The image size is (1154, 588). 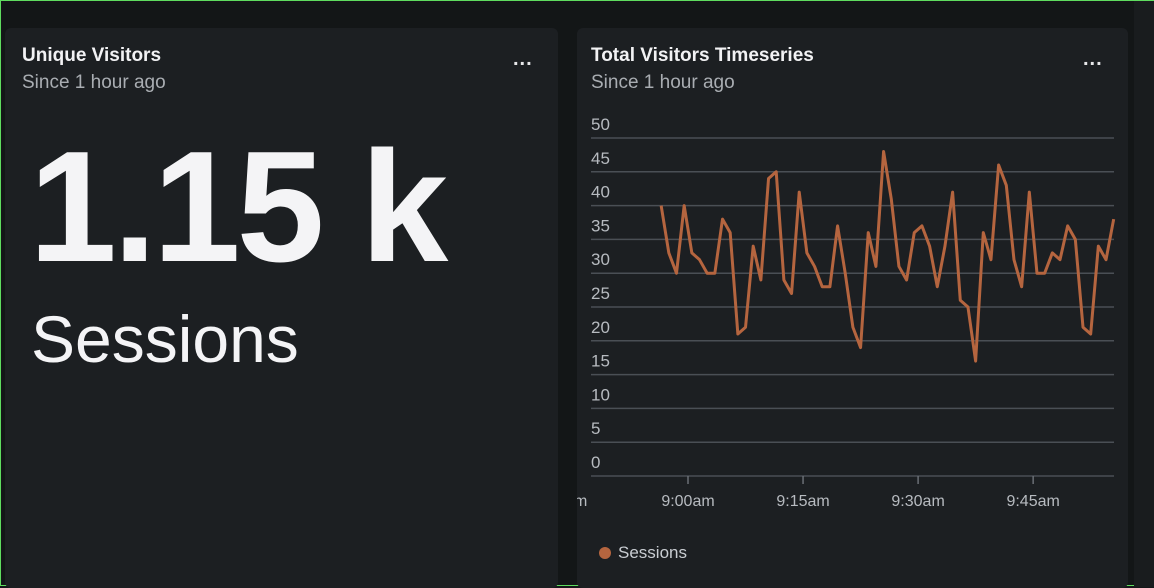 I want to click on legend-dot, so click(x=605, y=553).